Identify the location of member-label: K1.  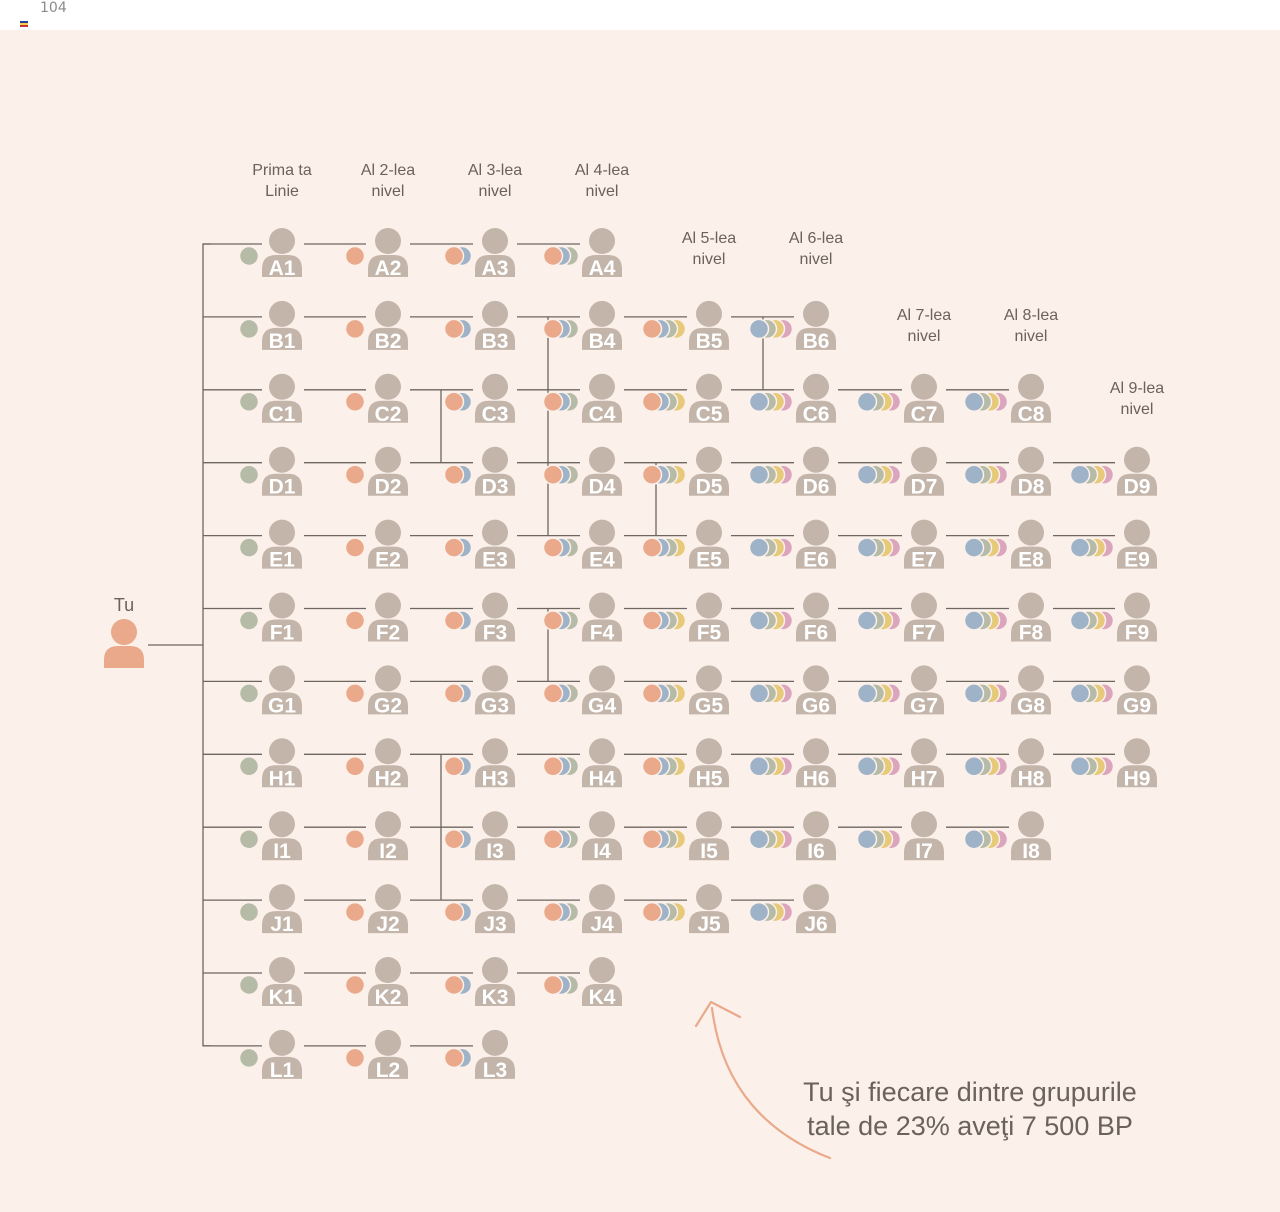
(282, 997).